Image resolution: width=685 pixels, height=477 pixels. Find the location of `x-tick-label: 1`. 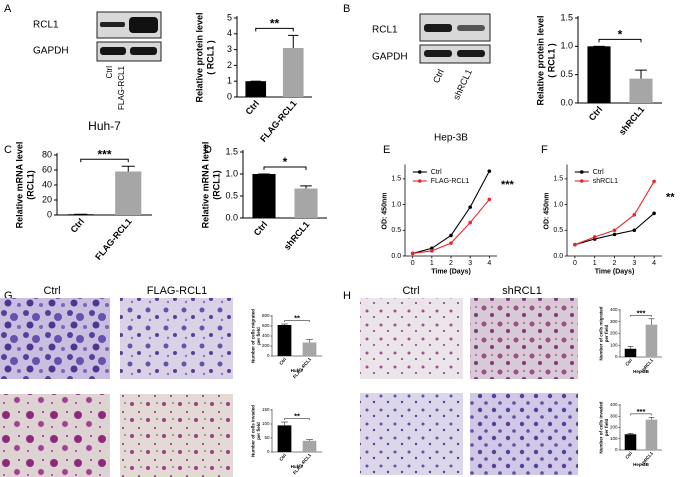

x-tick-label: 1 is located at coordinates (595, 263).